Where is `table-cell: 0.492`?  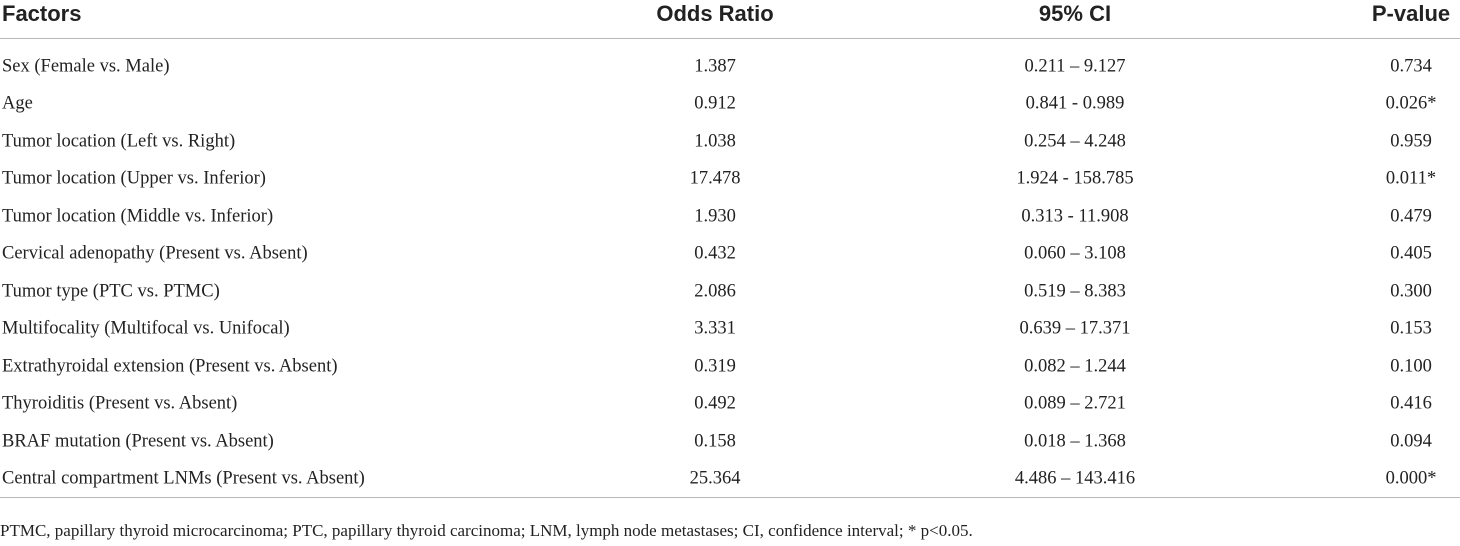 table-cell: 0.492 is located at coordinates (715, 403).